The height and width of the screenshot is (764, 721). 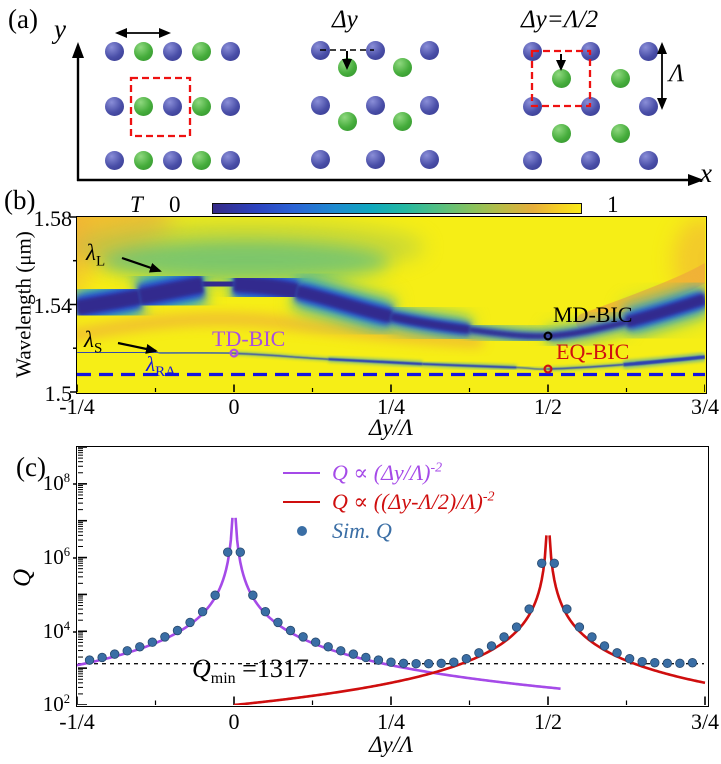 What do you see at coordinates (56, 557) in the screenshot?
I see `c-ytick-1e6: 10⁶` at bounding box center [56, 557].